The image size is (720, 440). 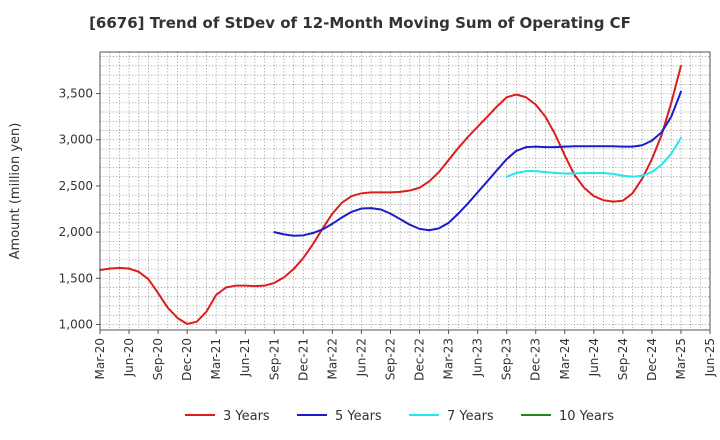 What do you see at coordinates (246, 416) in the screenshot?
I see `legend-label: 3 Years` at bounding box center [246, 416].